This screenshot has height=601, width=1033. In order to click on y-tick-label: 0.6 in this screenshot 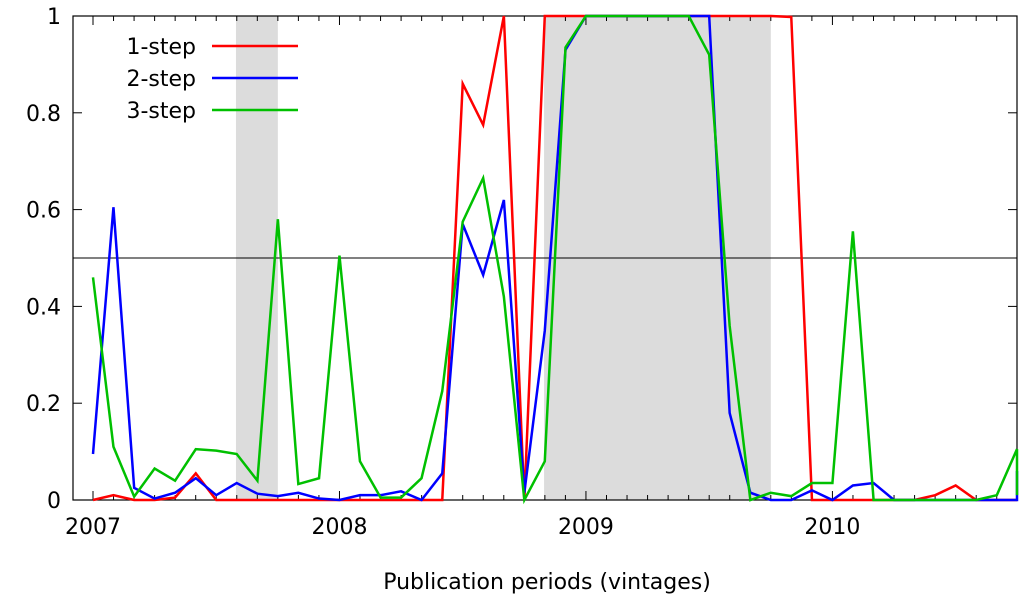, I will do `click(43, 211)`.